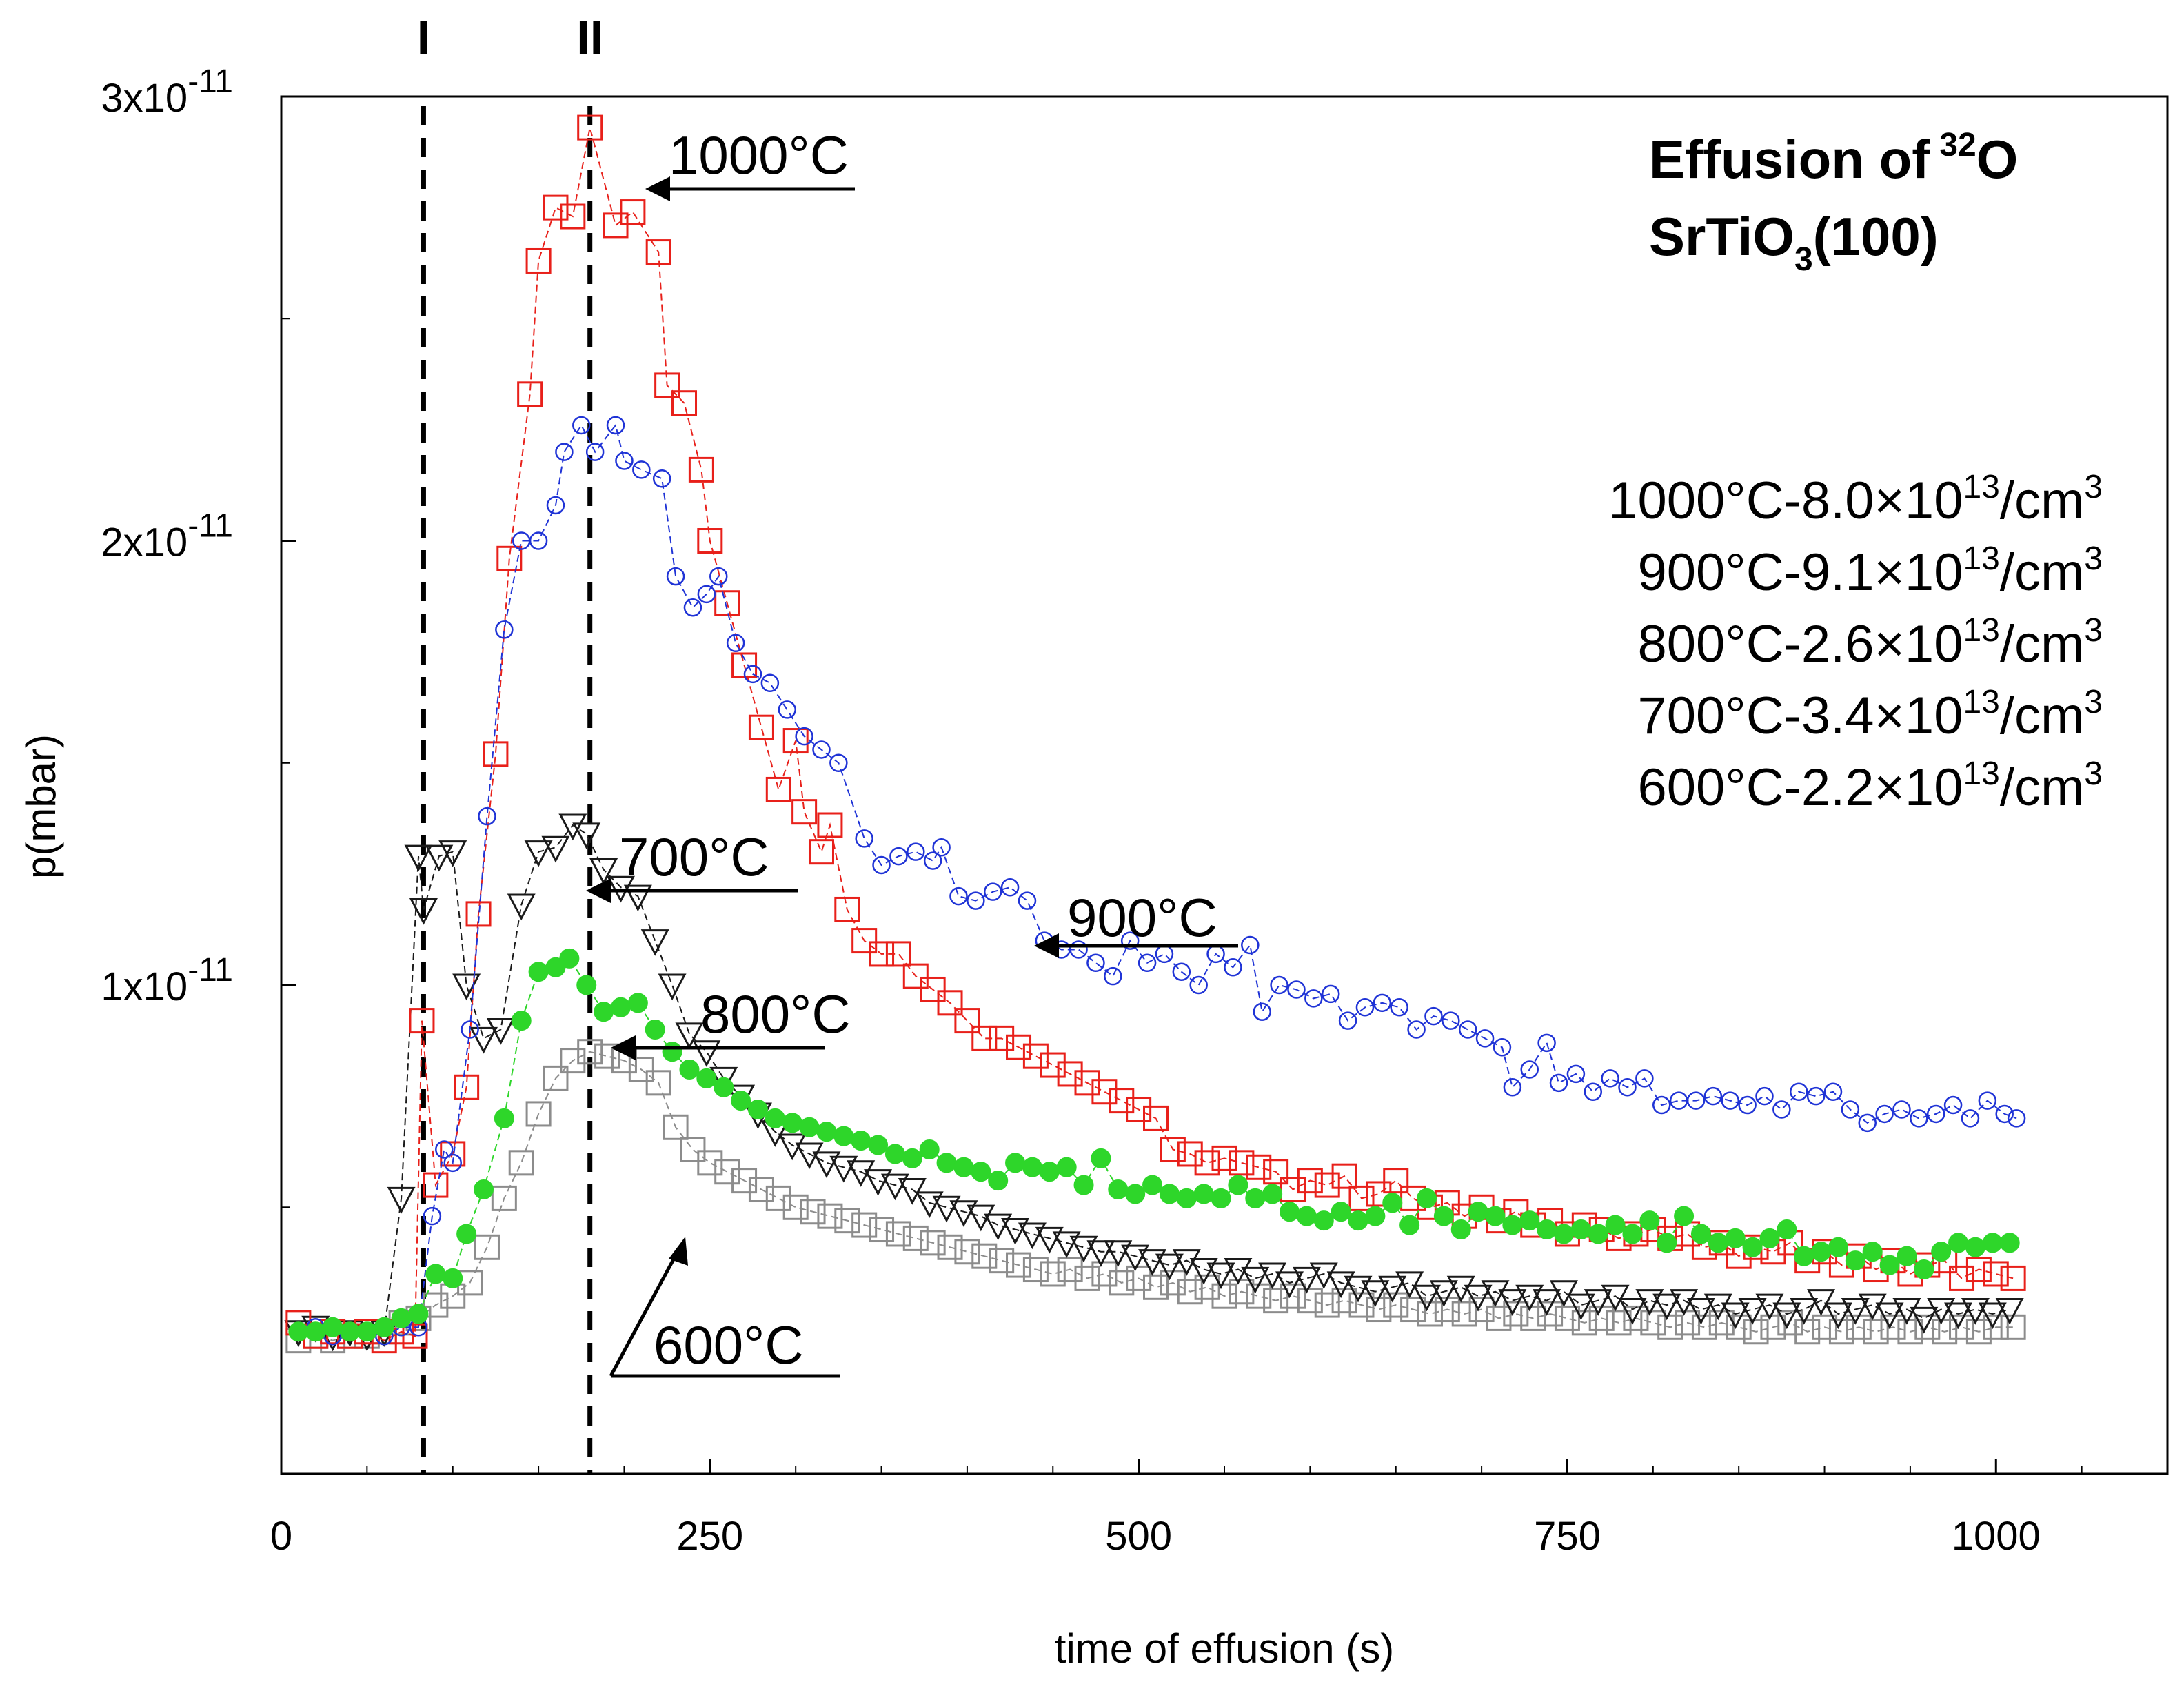 Image resolution: width=2184 pixels, height=1682 pixels. What do you see at coordinates (1142, 917) in the screenshot?
I see `annotation-label-900: 900°C` at bounding box center [1142, 917].